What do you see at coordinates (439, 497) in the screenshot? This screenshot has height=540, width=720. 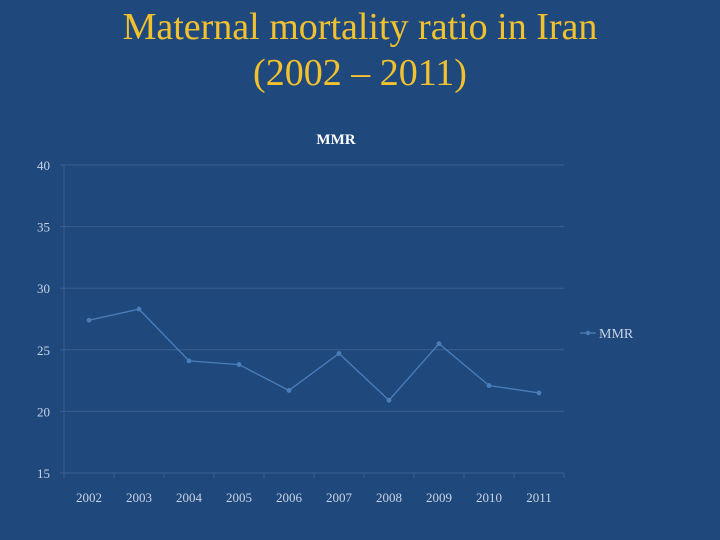 I see `x-tick-label-2009: 2009` at bounding box center [439, 497].